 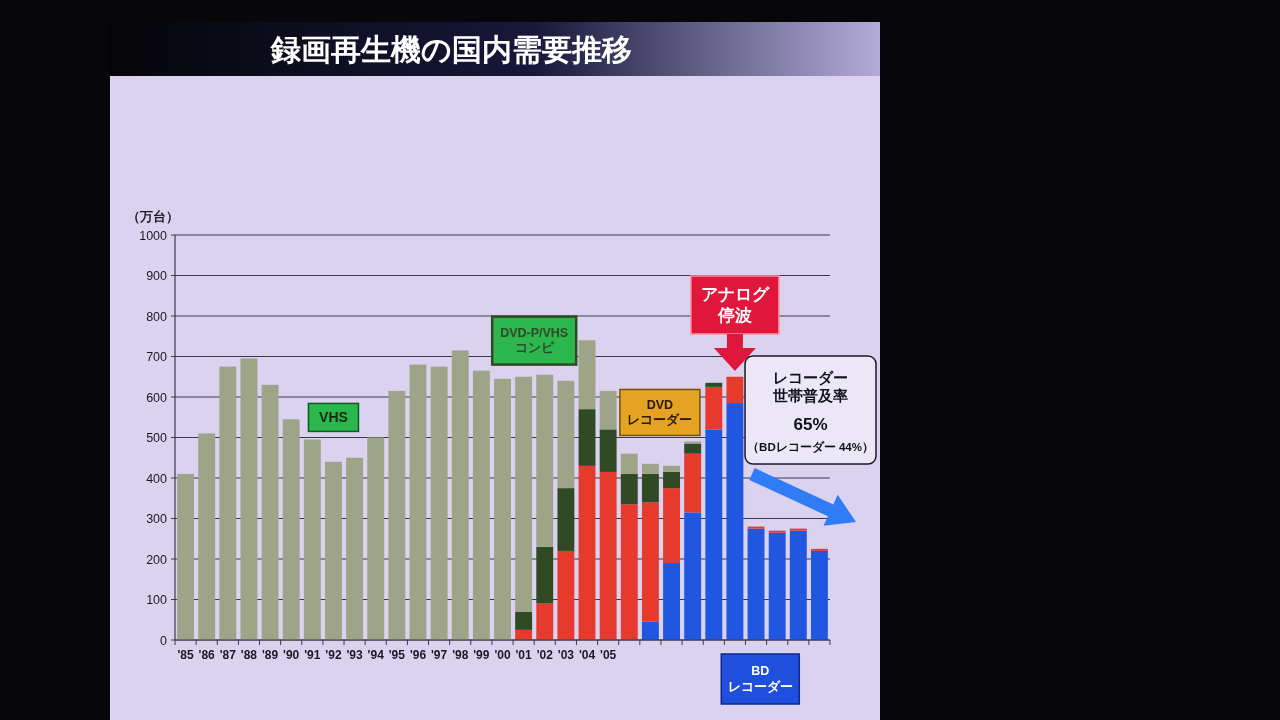 I want to click on x-tick-label: '98, so click(x=460, y=655).